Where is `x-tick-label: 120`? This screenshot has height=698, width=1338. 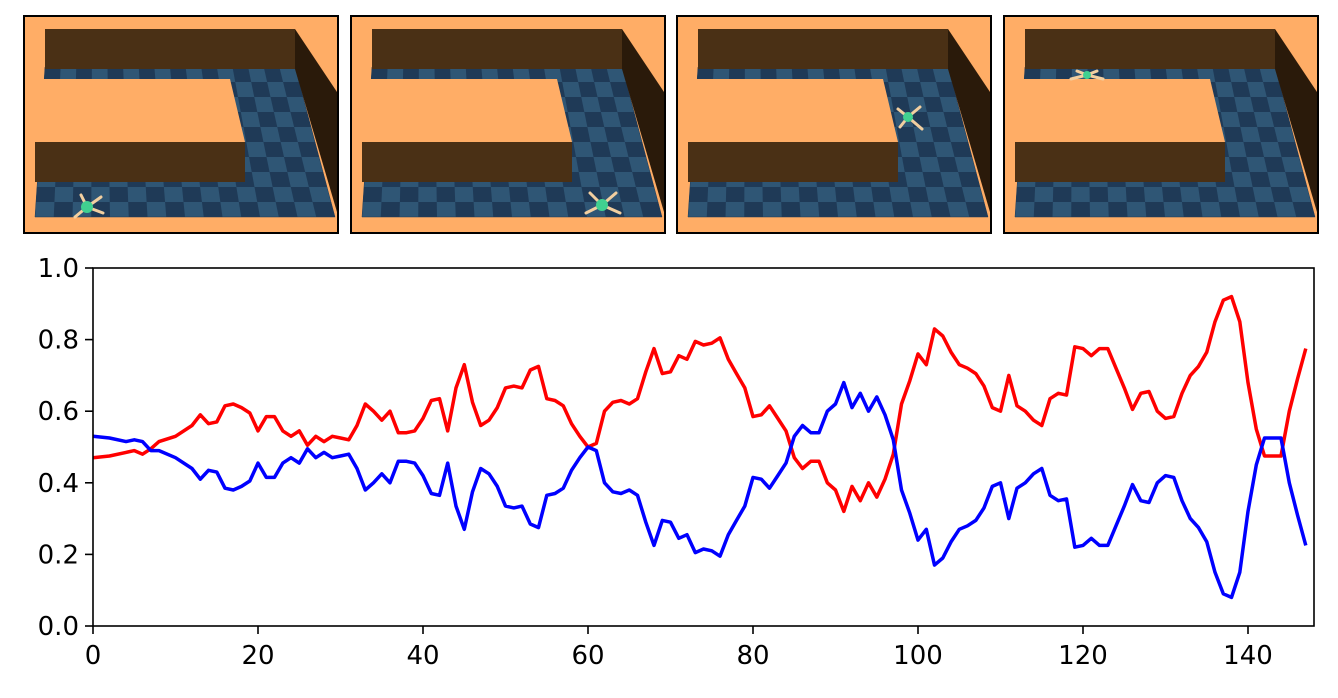
x-tick-label: 120 is located at coordinates (1083, 656).